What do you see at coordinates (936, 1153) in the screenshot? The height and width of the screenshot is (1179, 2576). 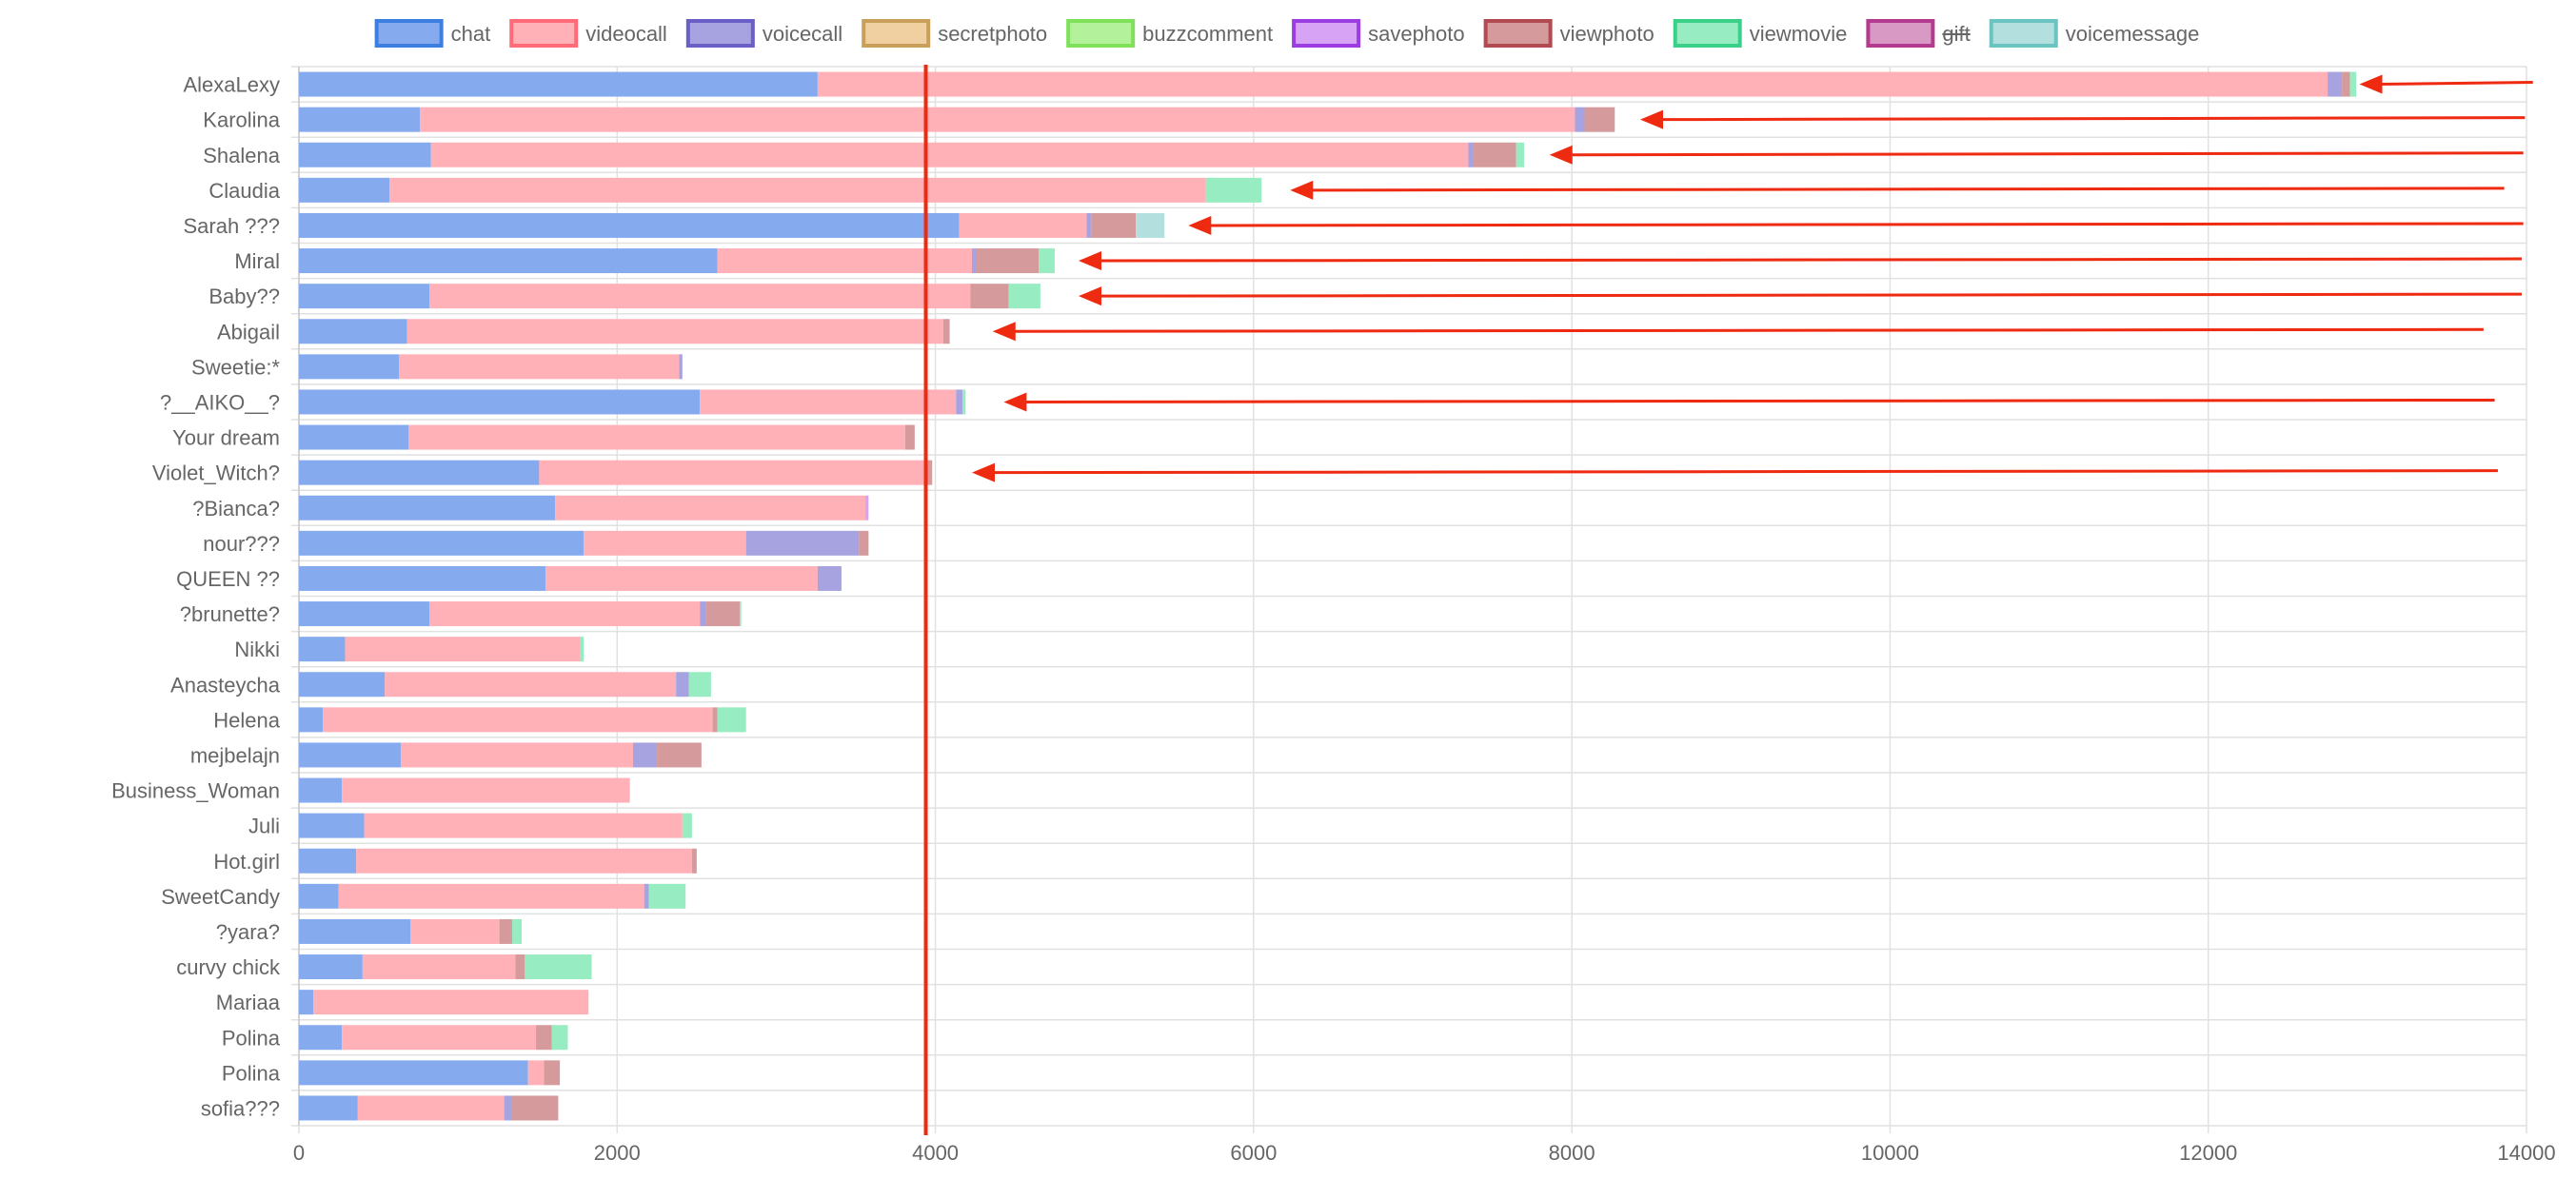 I see `x-tick-label: 4000` at bounding box center [936, 1153].